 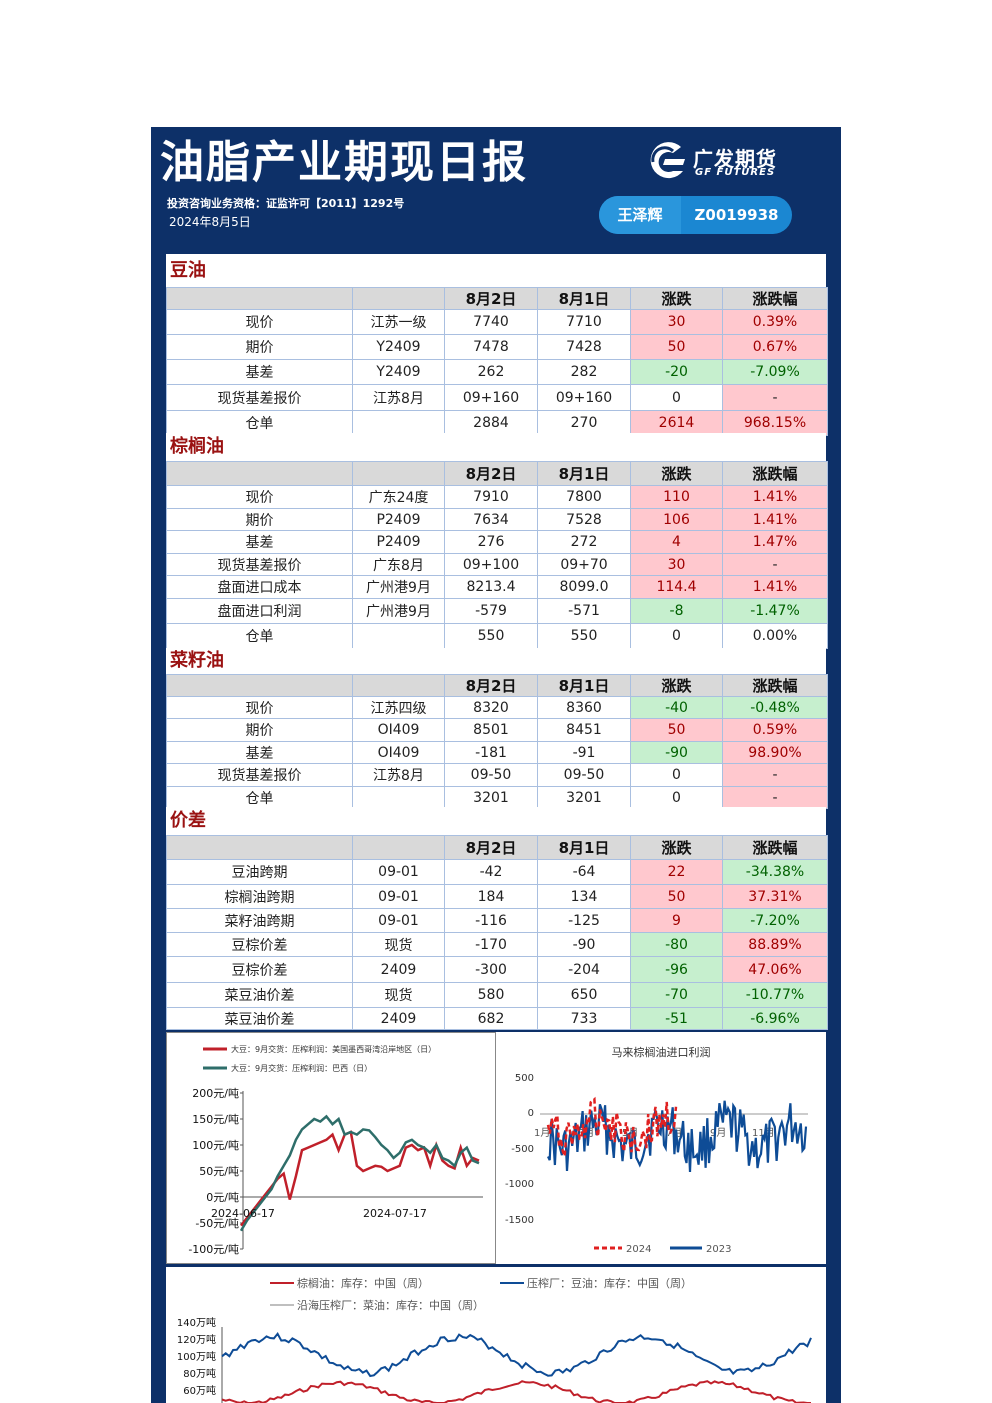 What do you see at coordinates (735, 172) in the screenshot?
I see `logo-text-en: GF FUTURES` at bounding box center [735, 172].